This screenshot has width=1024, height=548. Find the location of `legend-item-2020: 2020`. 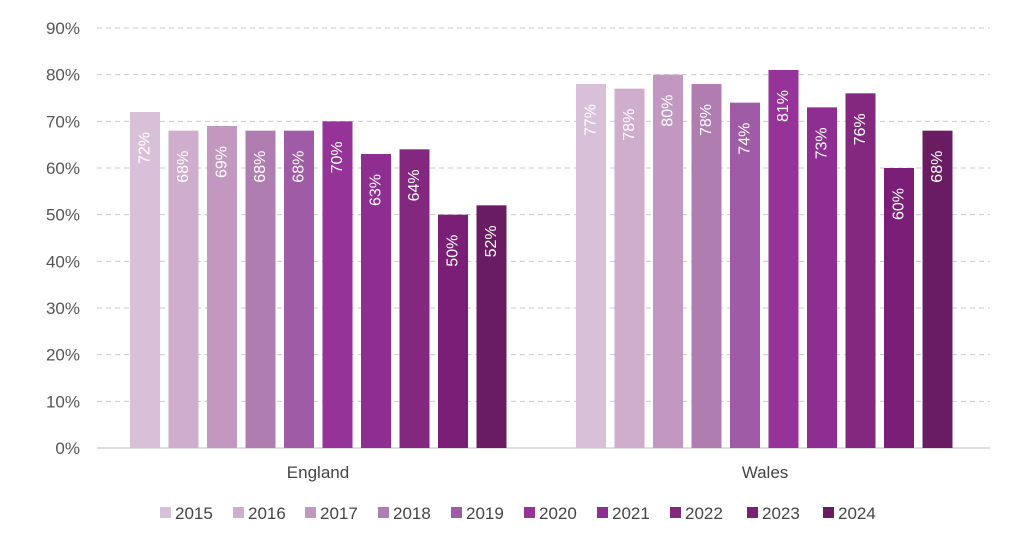

legend-item-2020: 2020 is located at coordinates (550, 513).